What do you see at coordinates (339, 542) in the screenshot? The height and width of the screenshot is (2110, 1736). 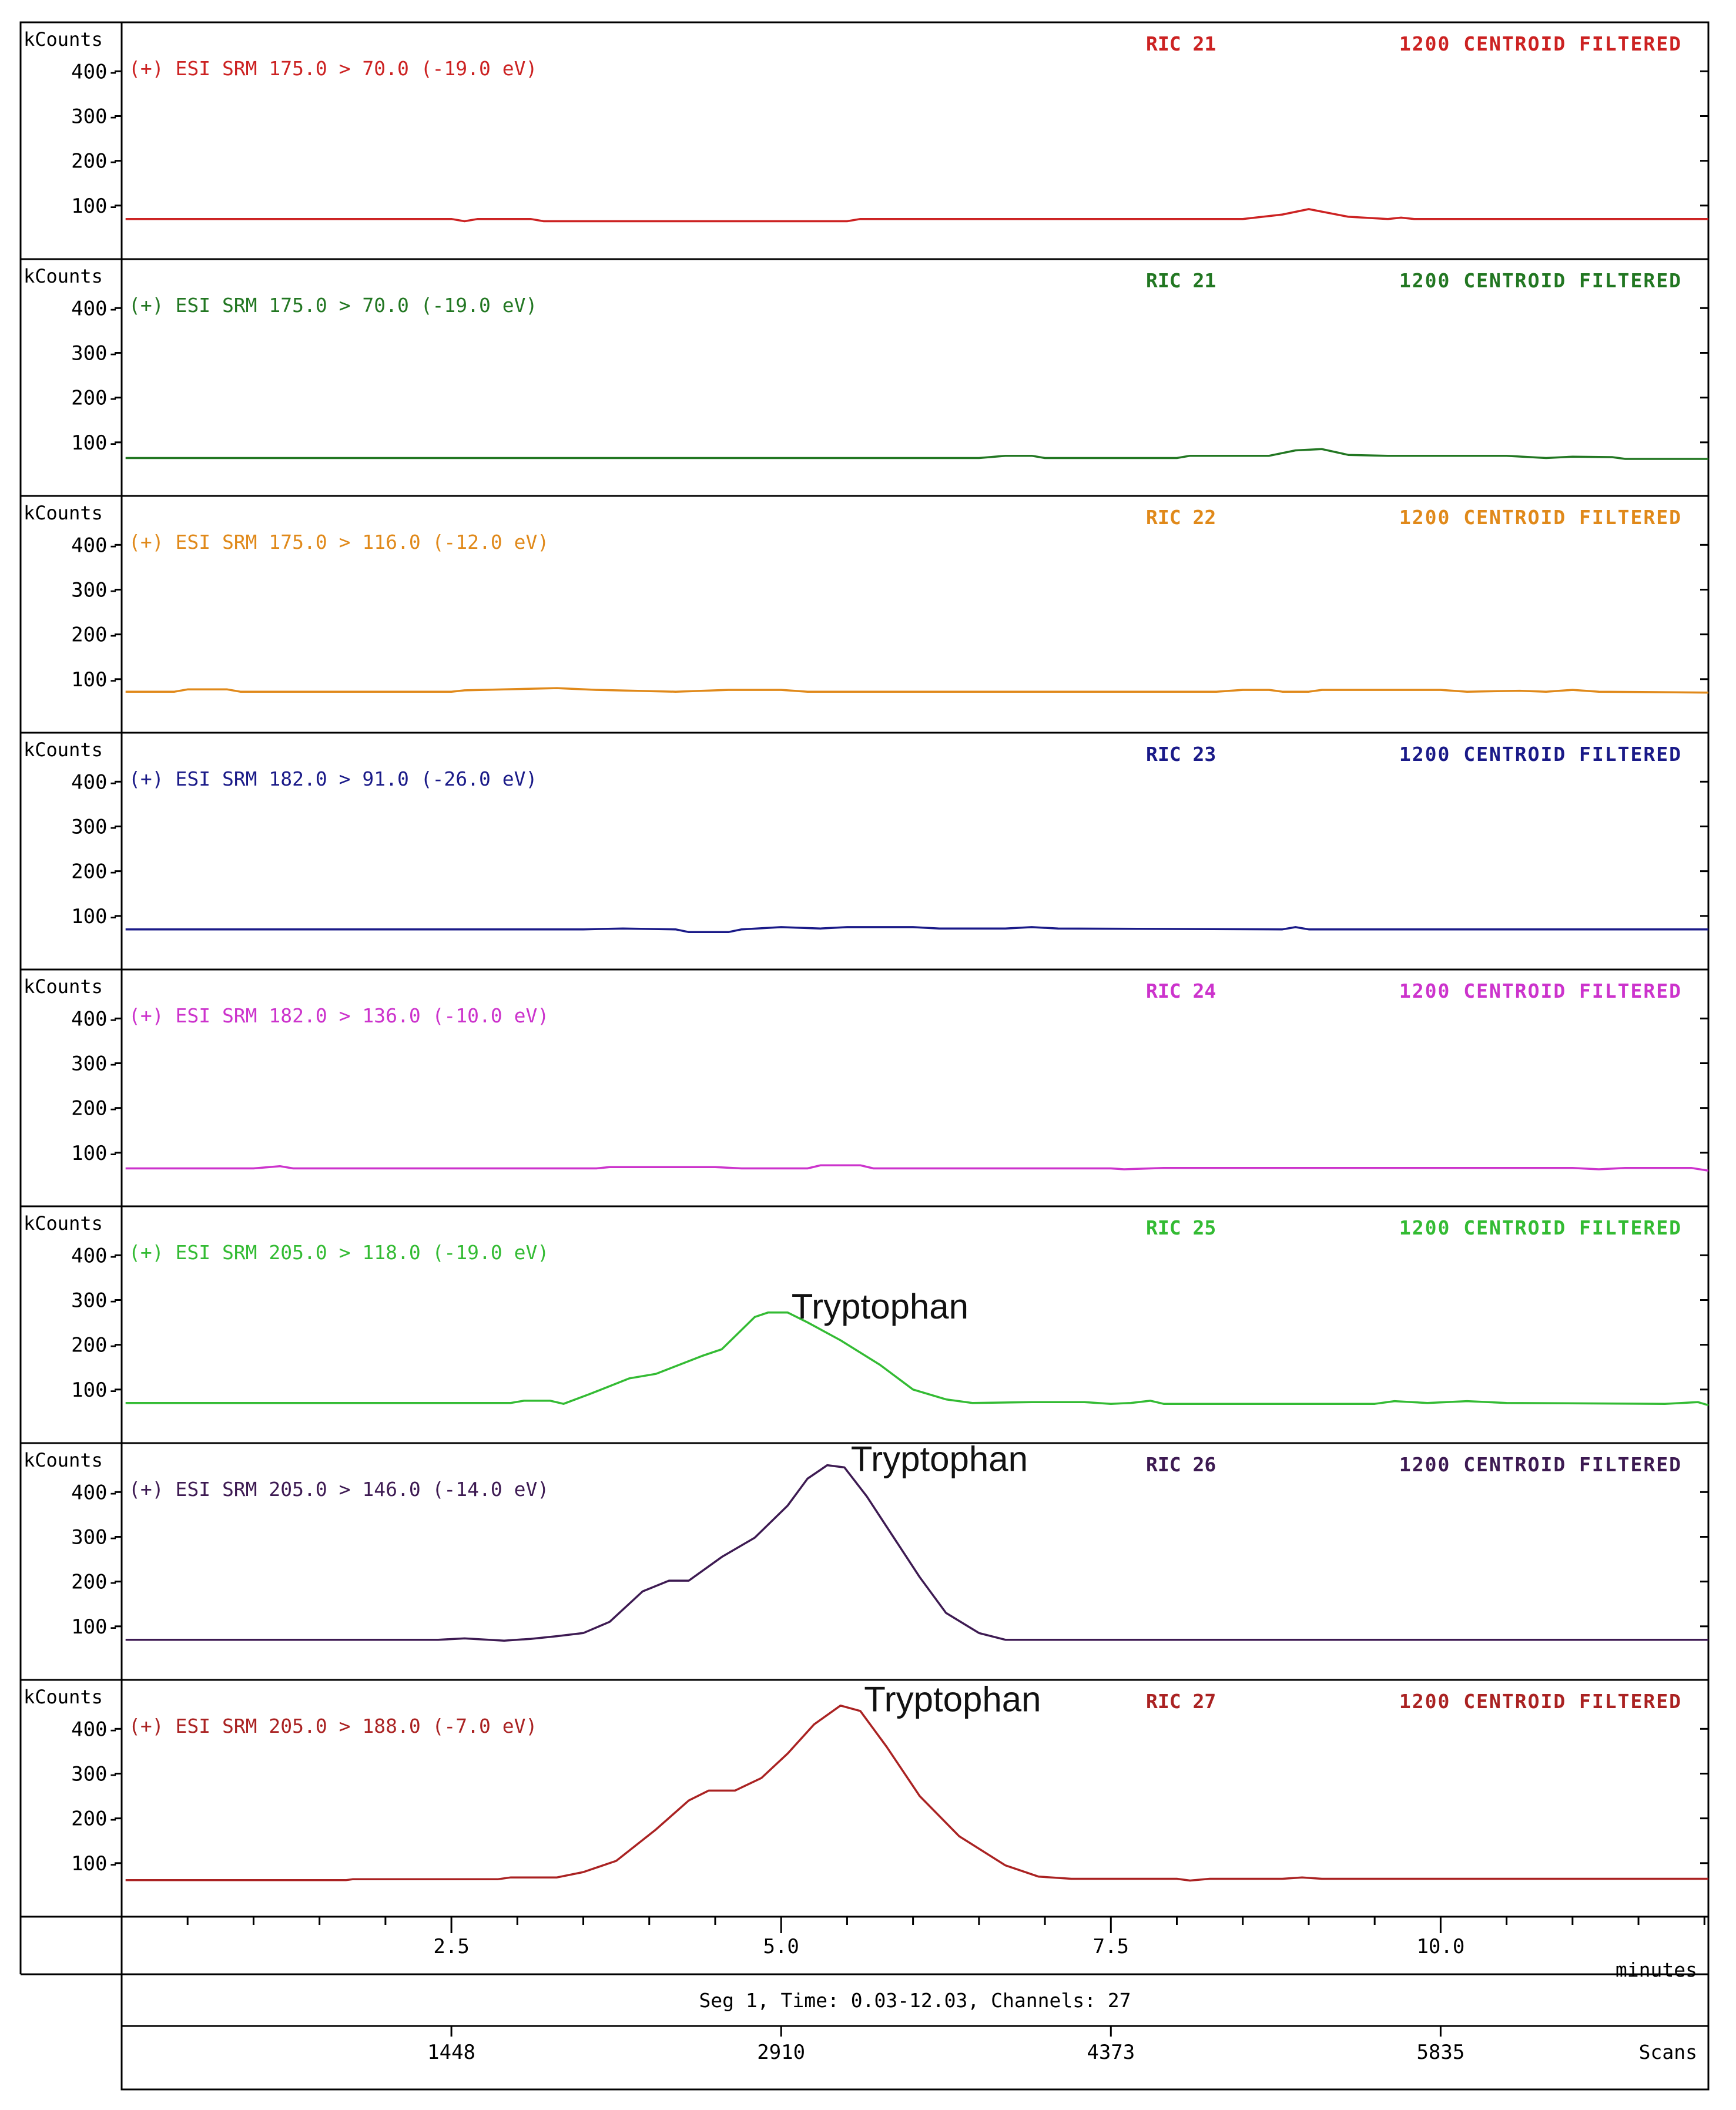 I see `trace-label: (+) ESI SRM 175.0 > 116.0 (-12.0 eV)` at bounding box center [339, 542].